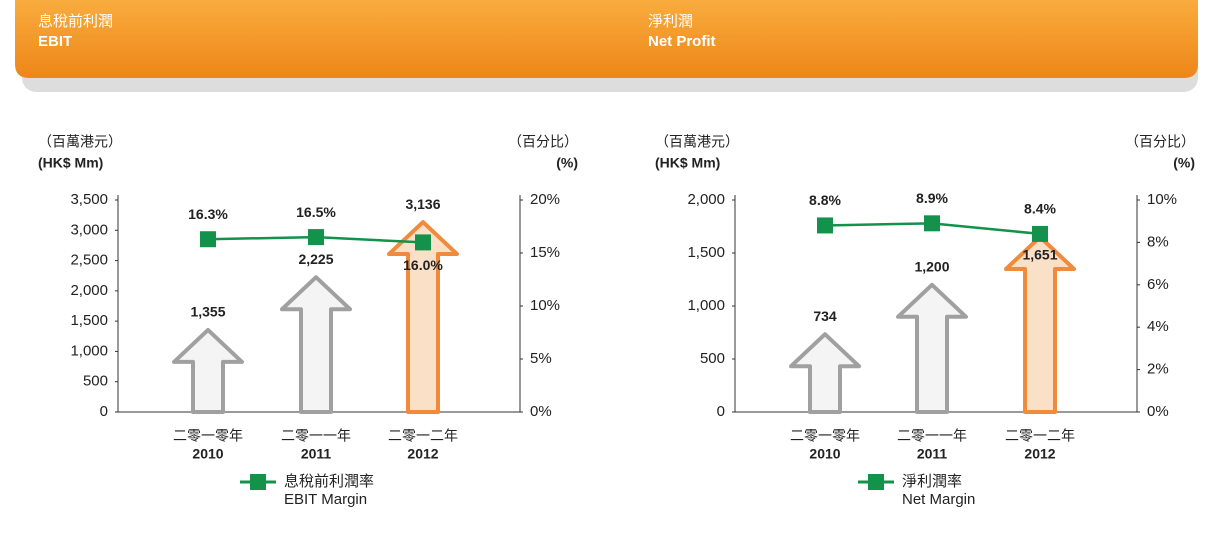 The height and width of the screenshot is (536, 1213). Describe the element at coordinates (89, 260) in the screenshot. I see `y-tick-label: 2,500` at that location.